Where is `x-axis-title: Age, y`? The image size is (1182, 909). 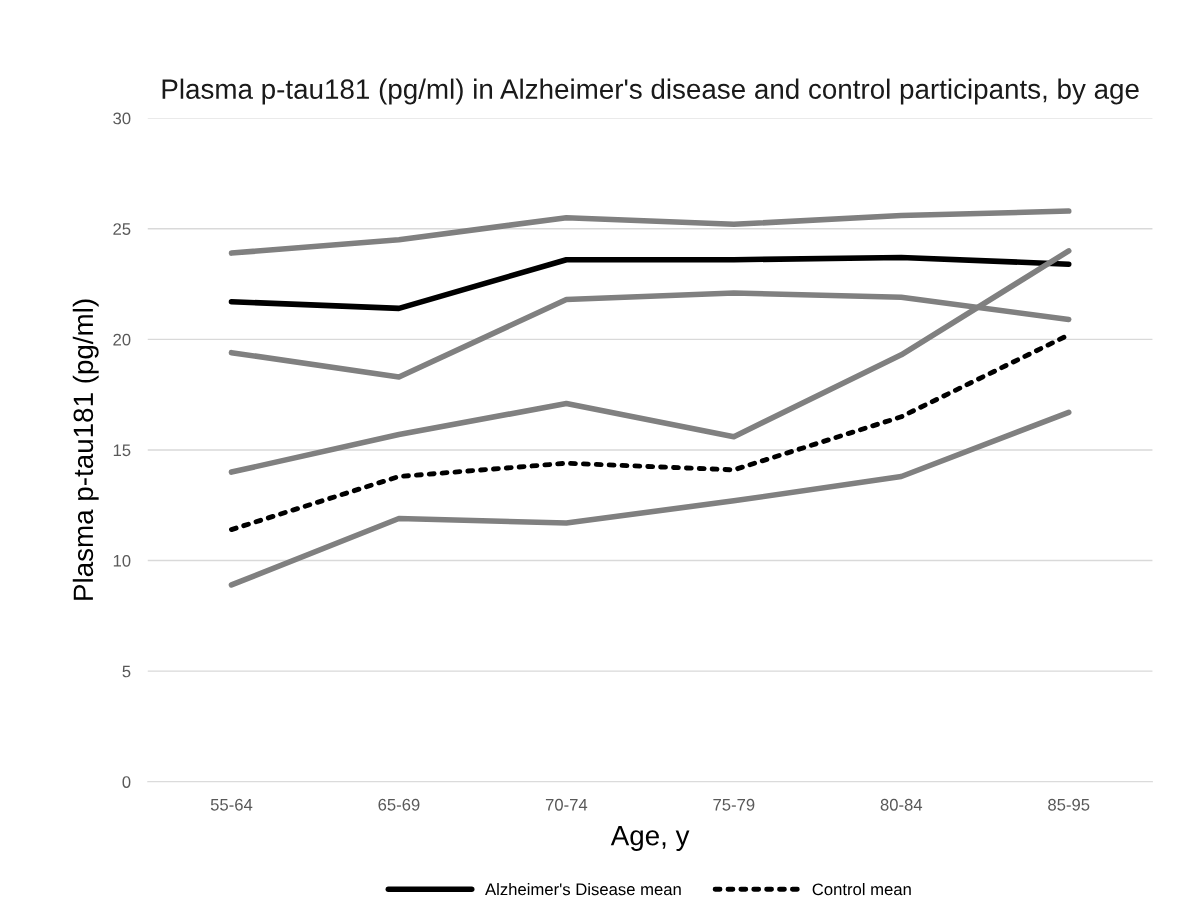 x-axis-title: Age, y is located at coordinates (650, 838).